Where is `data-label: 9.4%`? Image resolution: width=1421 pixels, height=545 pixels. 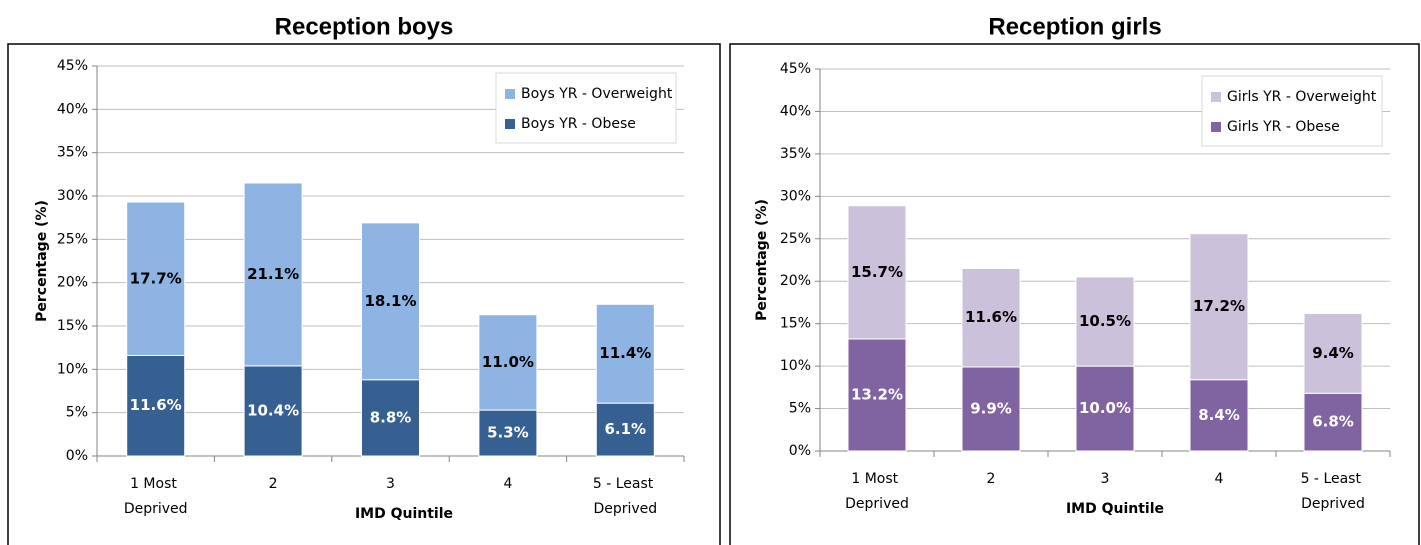 data-label: 9.4% is located at coordinates (1333, 353).